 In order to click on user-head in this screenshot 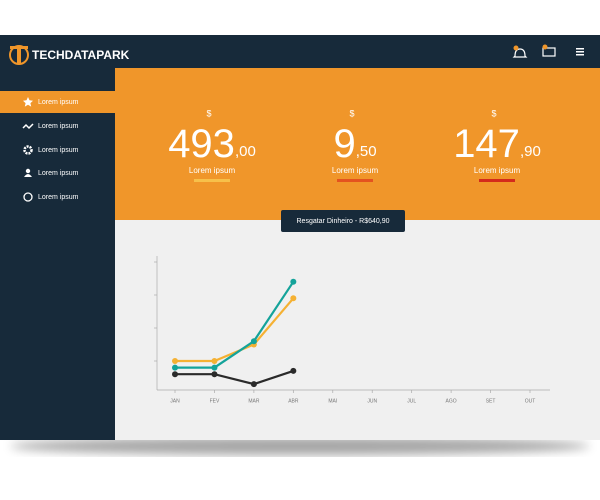, I will do `click(28, 171)`.